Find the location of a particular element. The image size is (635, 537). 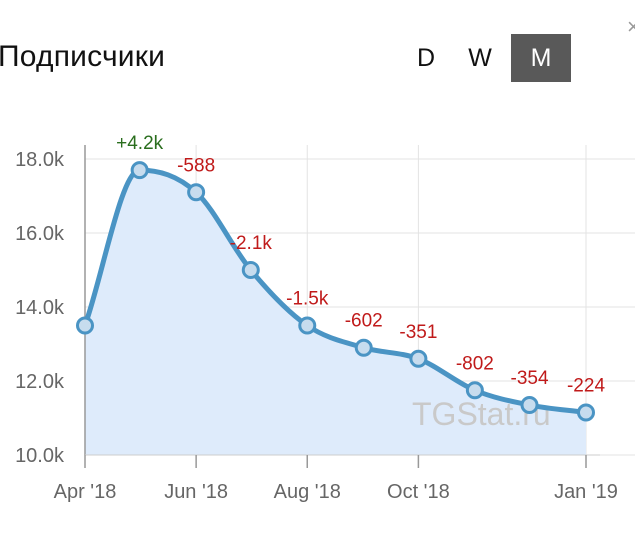

data-label: -802 is located at coordinates (475, 363).